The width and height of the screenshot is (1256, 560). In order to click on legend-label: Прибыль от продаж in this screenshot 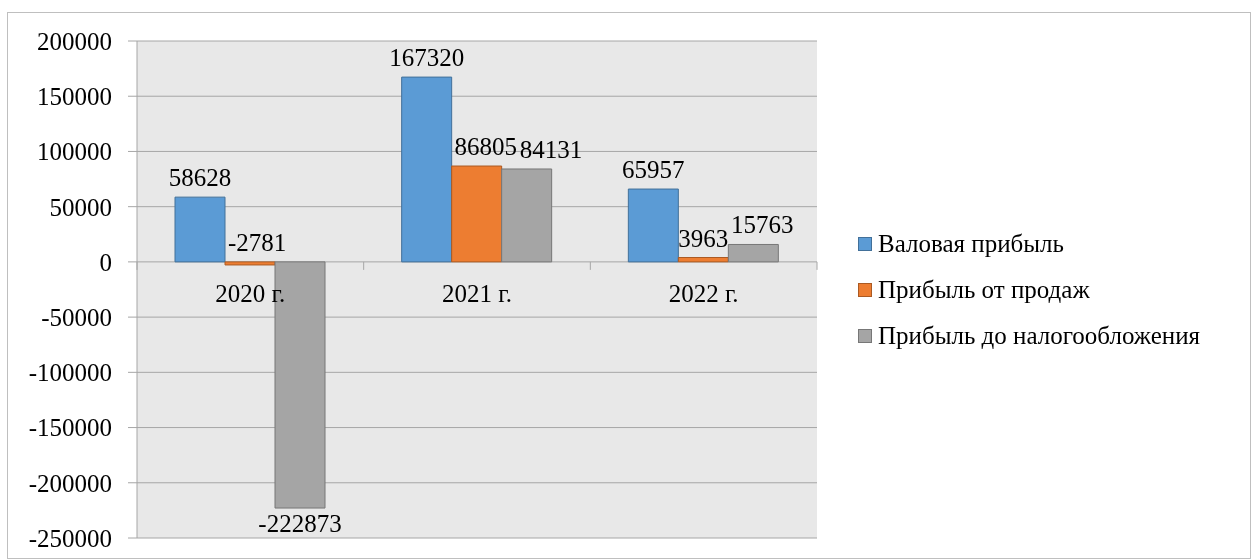, I will do `click(984, 289)`.